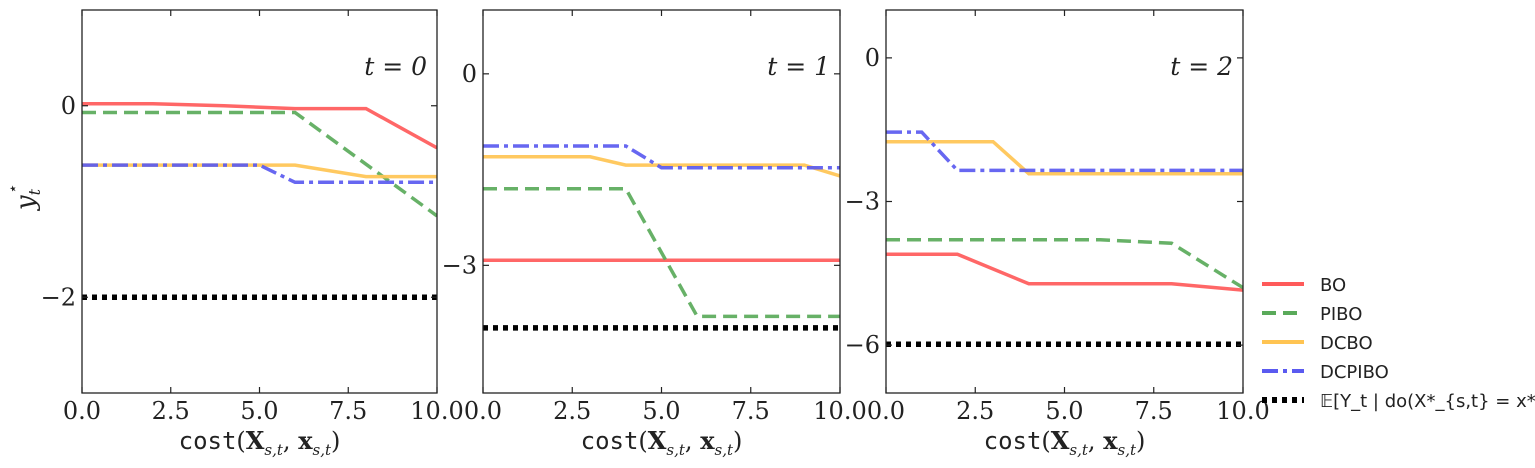 The width and height of the screenshot is (1535, 468). I want to click on panel-annotation: t = 2, so click(1201, 66).